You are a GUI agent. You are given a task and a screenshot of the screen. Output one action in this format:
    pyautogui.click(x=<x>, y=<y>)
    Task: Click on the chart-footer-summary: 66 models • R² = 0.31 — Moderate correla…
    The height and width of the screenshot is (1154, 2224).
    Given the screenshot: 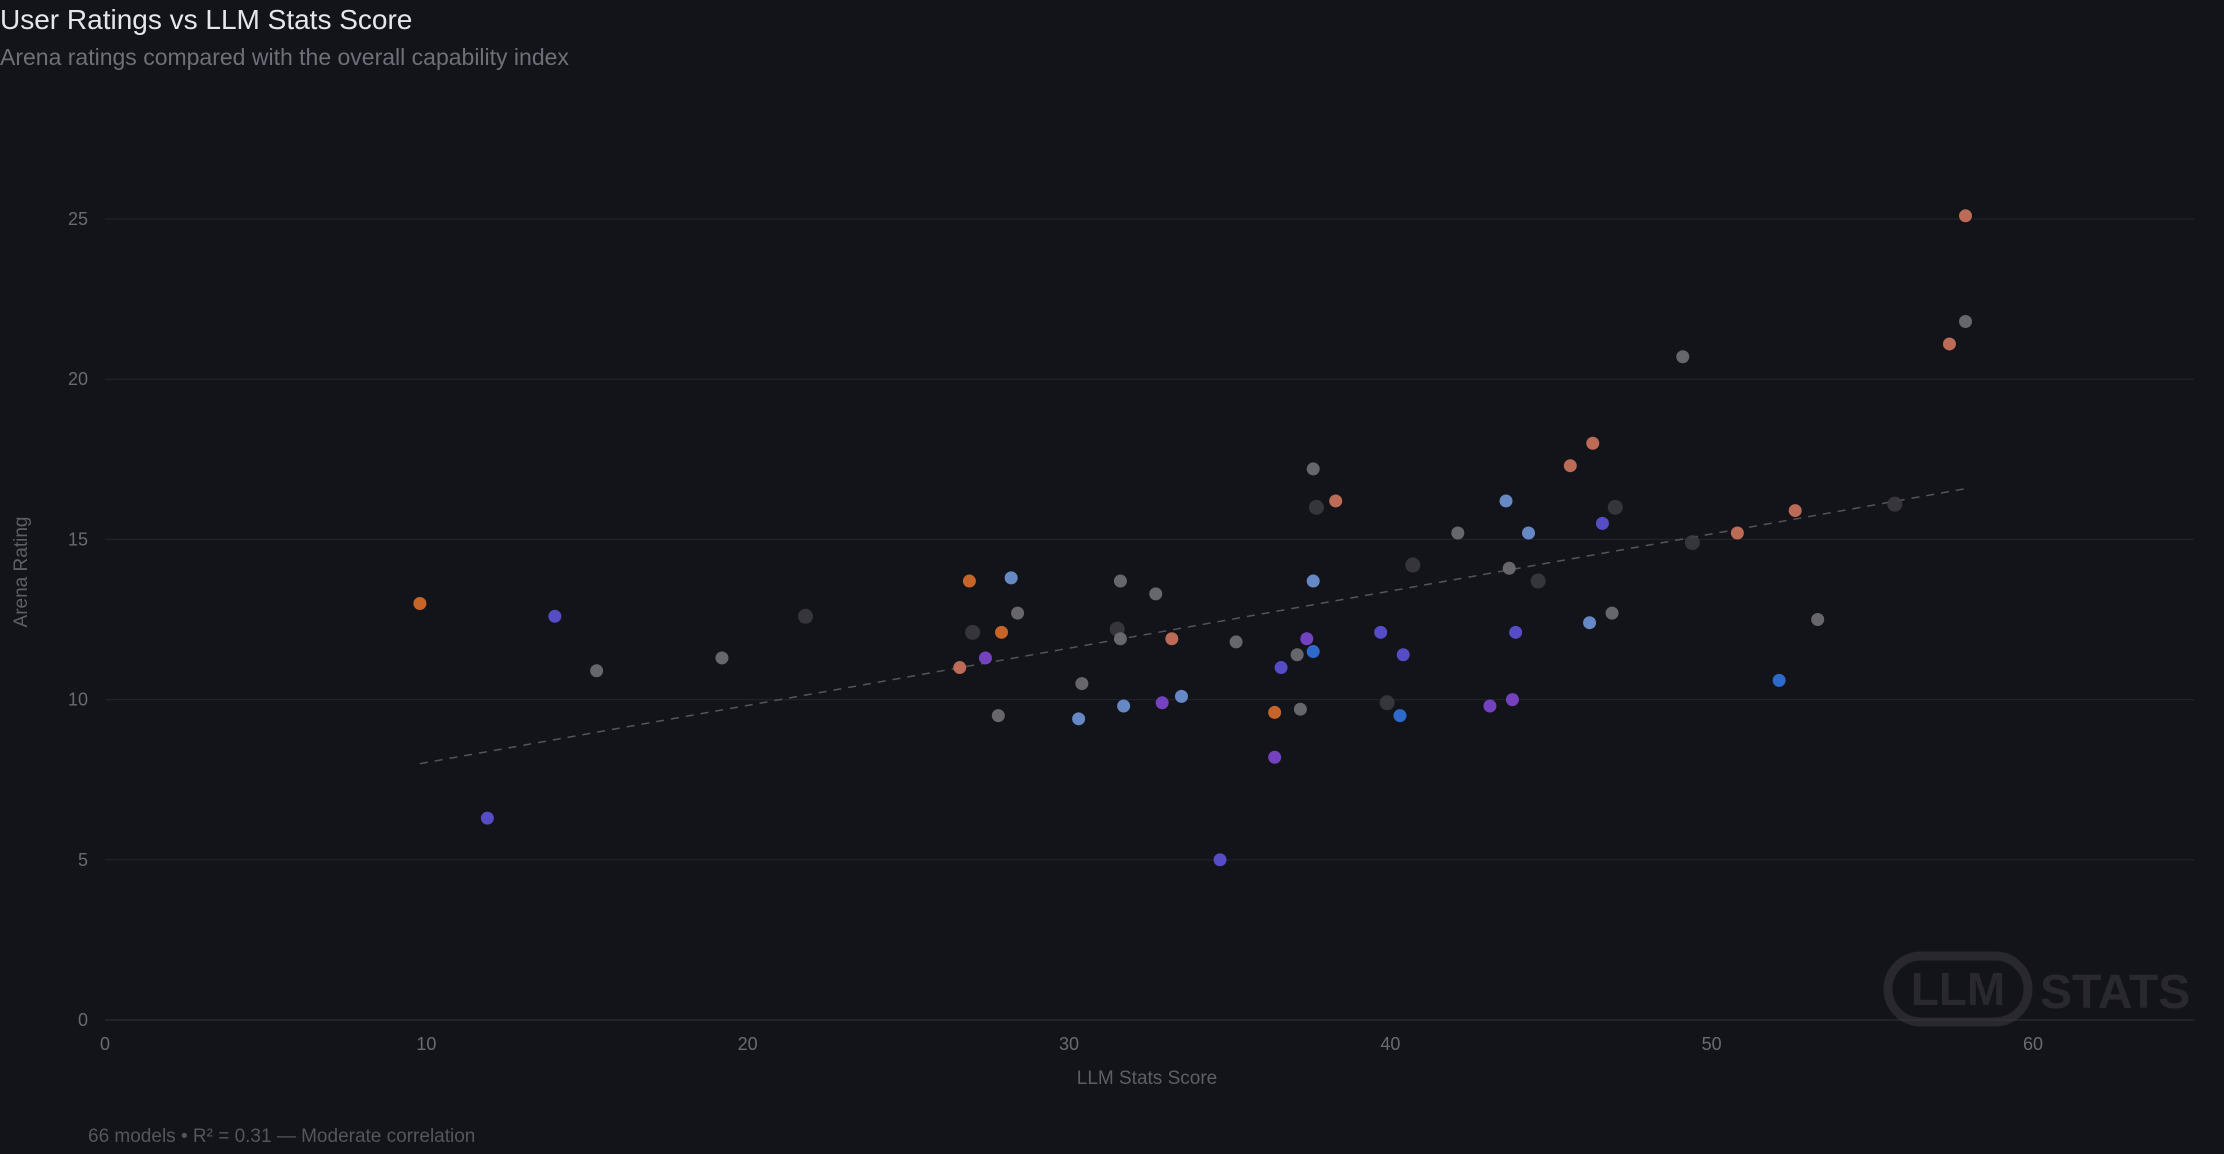 What is the action you would take?
    pyautogui.click(x=282, y=1136)
    